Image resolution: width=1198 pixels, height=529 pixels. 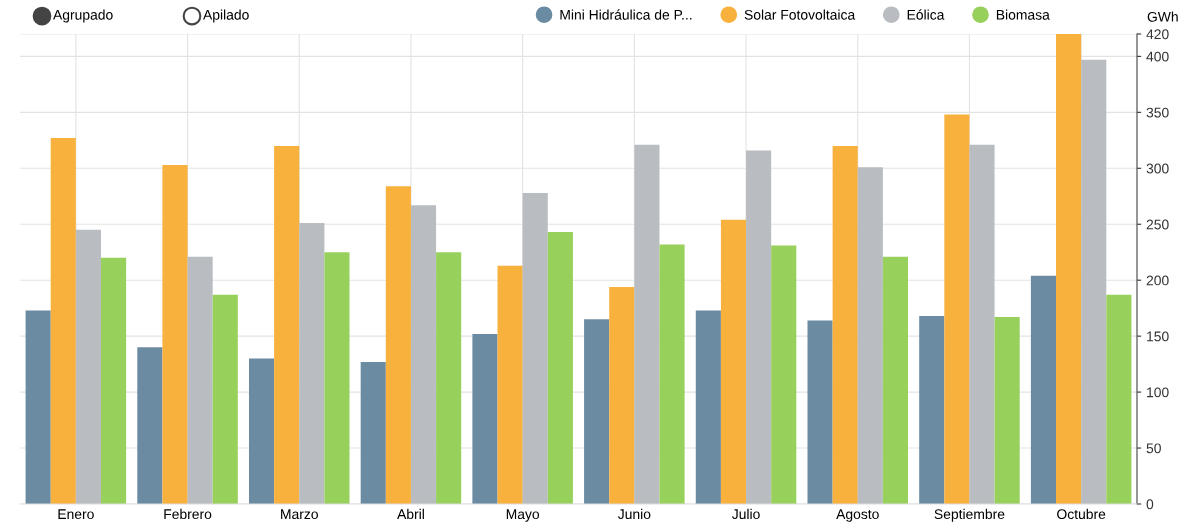 What do you see at coordinates (188, 514) in the screenshot?
I see `x-tick-label: Febrero` at bounding box center [188, 514].